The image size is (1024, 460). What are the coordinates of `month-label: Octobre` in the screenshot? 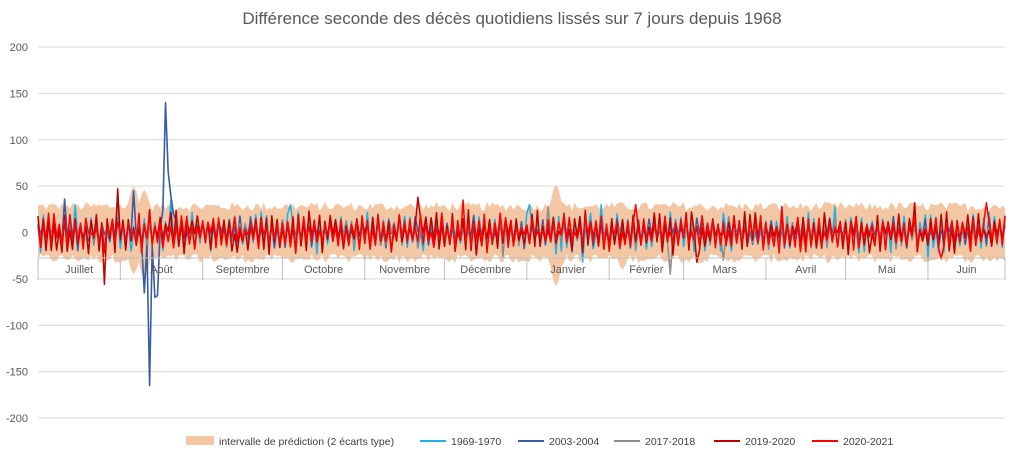 It's located at (323, 270).